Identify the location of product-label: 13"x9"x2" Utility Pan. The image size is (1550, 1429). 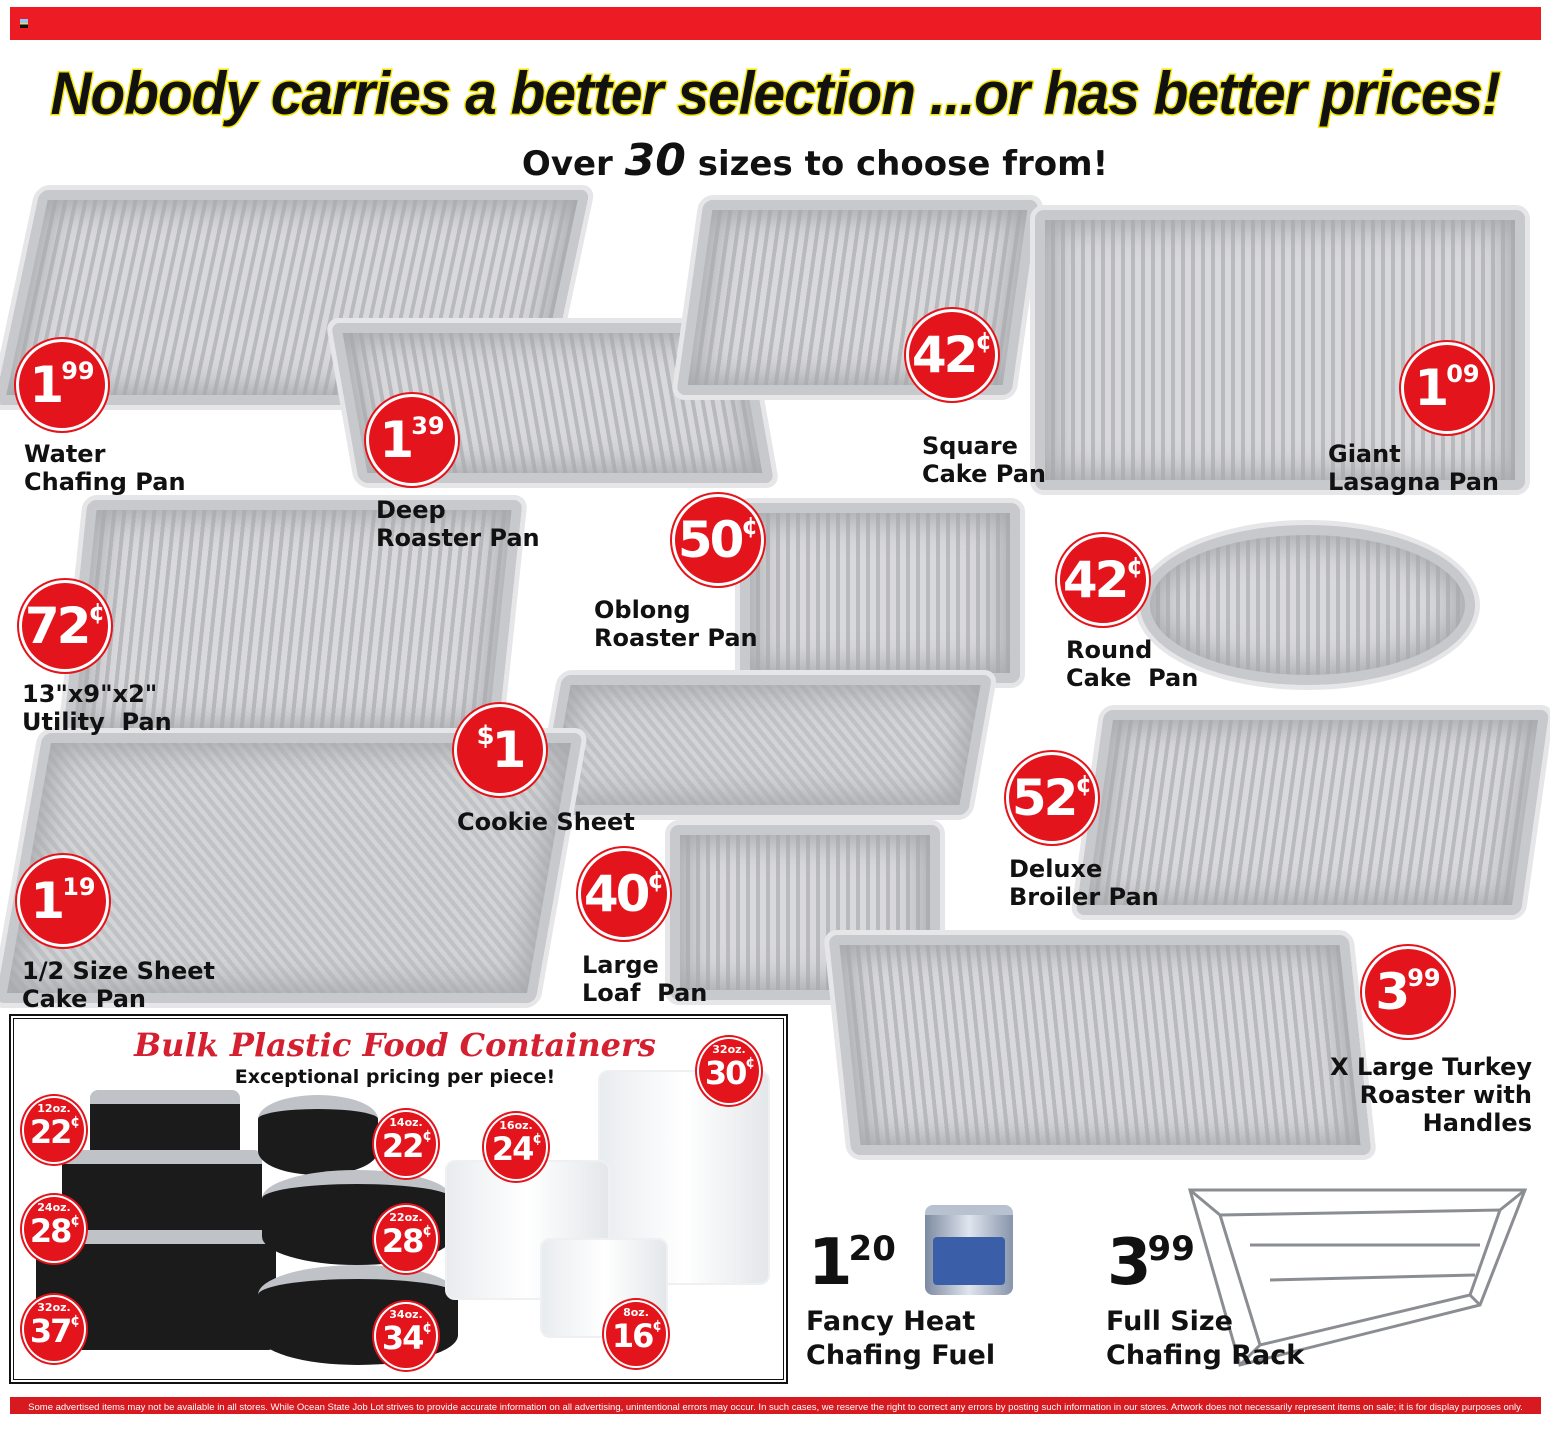
(97, 708).